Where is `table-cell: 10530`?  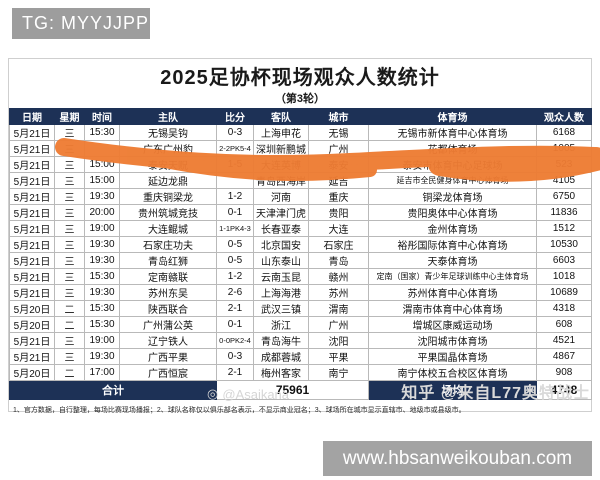
table-cell: 10530 is located at coordinates (564, 244).